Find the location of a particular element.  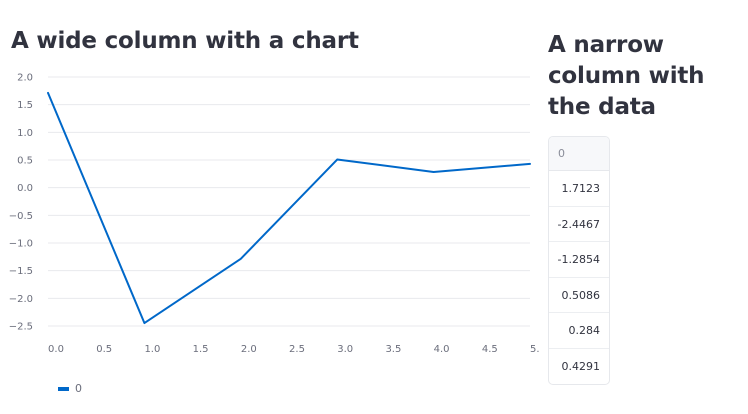

y-tick-label: −1.5 is located at coordinates (21, 271).